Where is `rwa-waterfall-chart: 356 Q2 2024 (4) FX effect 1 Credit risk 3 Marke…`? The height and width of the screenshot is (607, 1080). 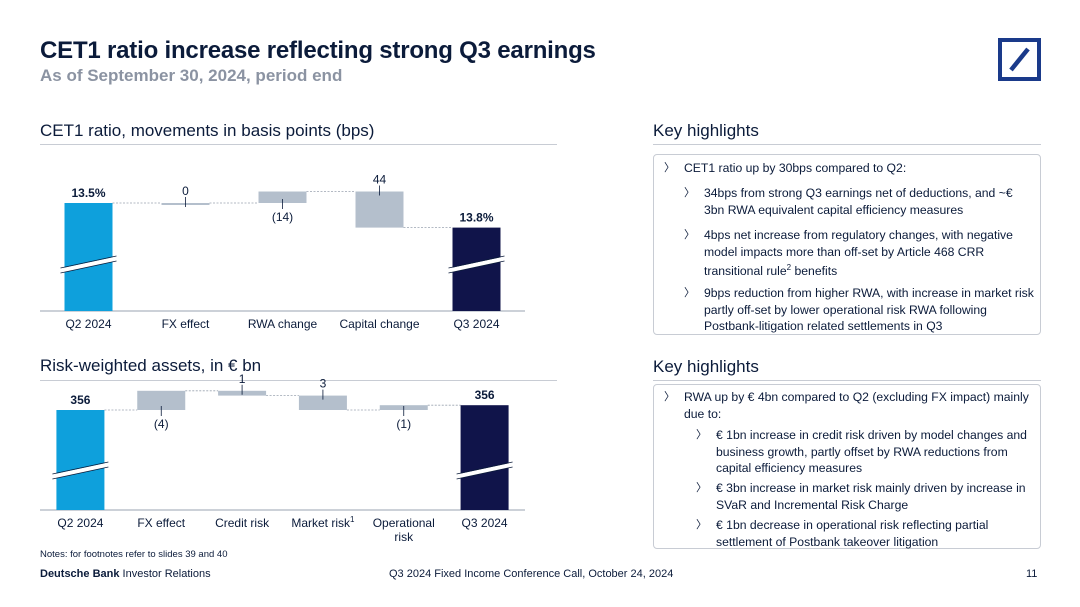 rwa-waterfall-chart: 356 Q2 2024 (4) FX effect 1 Credit risk 3 Marke… is located at coordinates (298, 461).